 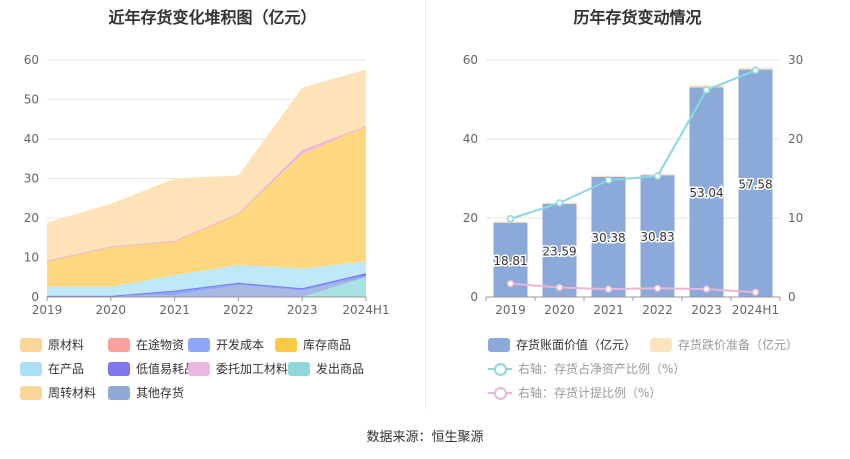 What do you see at coordinates (340, 369) in the screenshot?
I see `legend-label: 发出商品` at bounding box center [340, 369].